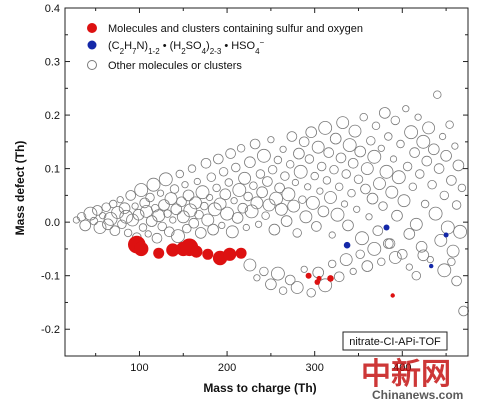  Describe the element at coordinates (92, 65) in the screenshot. I see `legend-marker-gray` at that location.